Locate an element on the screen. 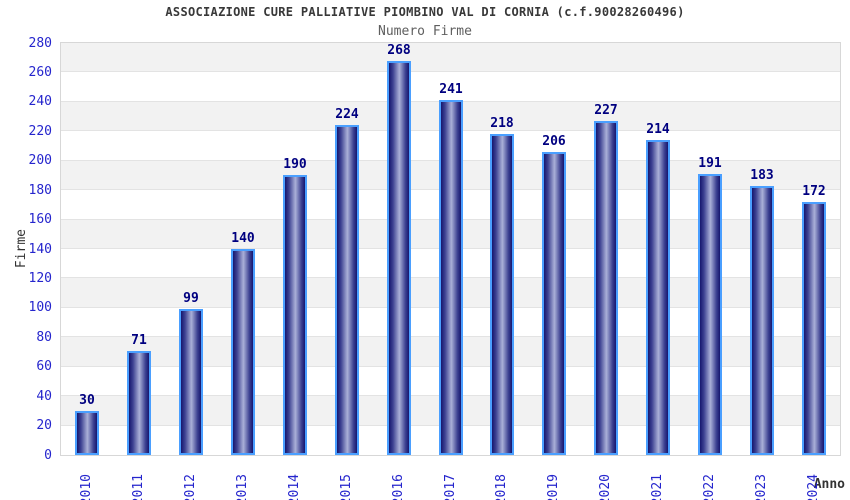  bar-value-label: 140 is located at coordinates (243, 238).